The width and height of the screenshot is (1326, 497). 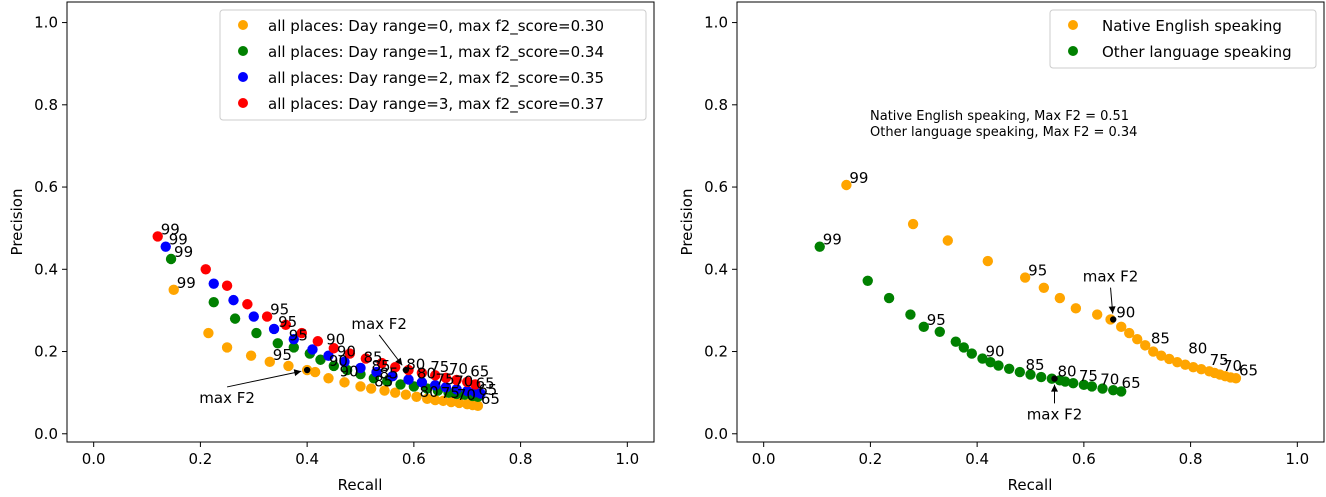 What do you see at coordinates (1088, 376) in the screenshot?
I see `right-point-label: 75` at bounding box center [1088, 376].